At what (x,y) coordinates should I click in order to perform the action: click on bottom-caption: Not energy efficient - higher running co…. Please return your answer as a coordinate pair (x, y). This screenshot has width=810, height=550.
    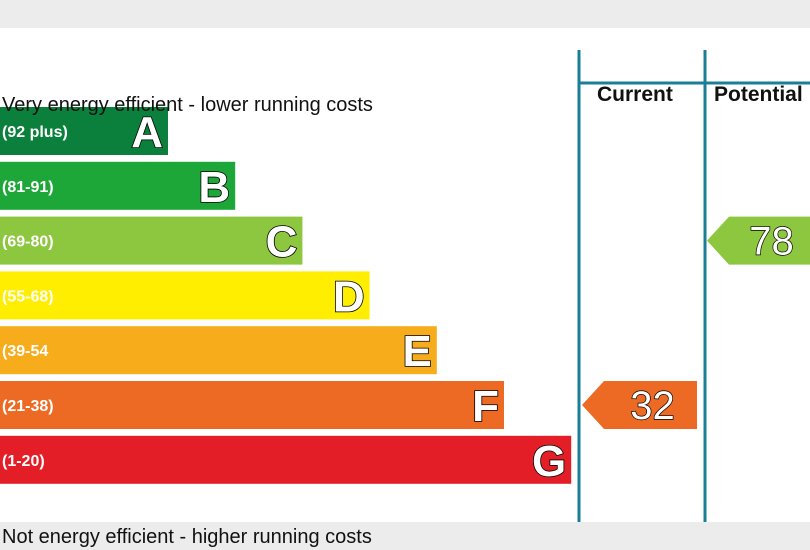
    Looking at the image, I should click on (187, 537).